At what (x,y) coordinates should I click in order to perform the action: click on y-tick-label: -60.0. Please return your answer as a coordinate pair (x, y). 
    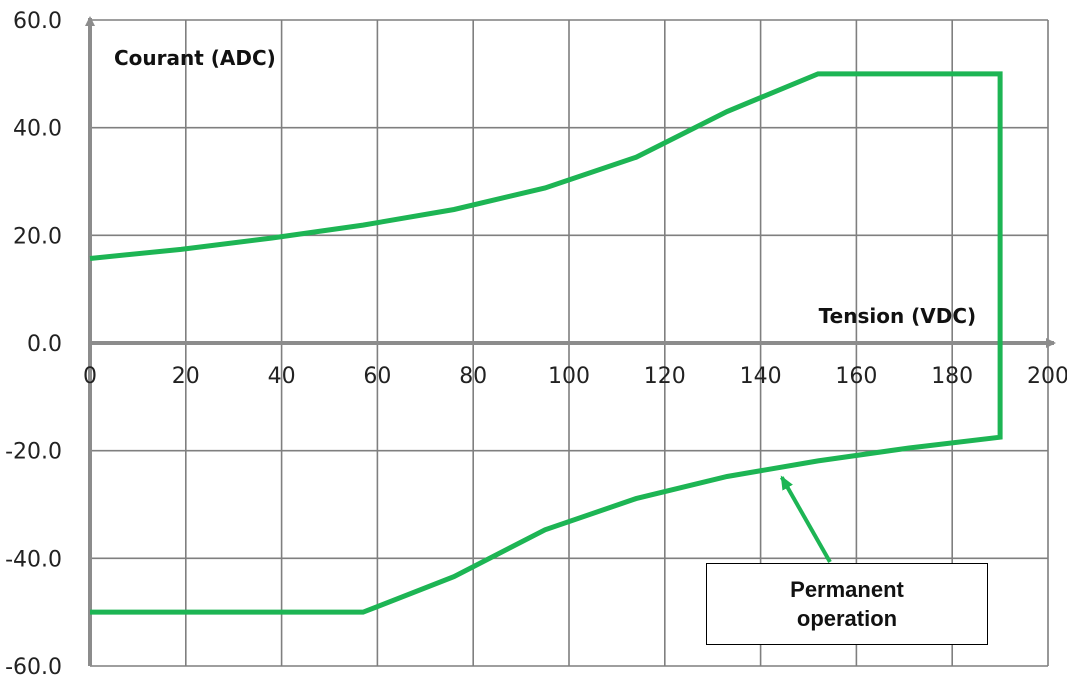
    Looking at the image, I should click on (33, 667).